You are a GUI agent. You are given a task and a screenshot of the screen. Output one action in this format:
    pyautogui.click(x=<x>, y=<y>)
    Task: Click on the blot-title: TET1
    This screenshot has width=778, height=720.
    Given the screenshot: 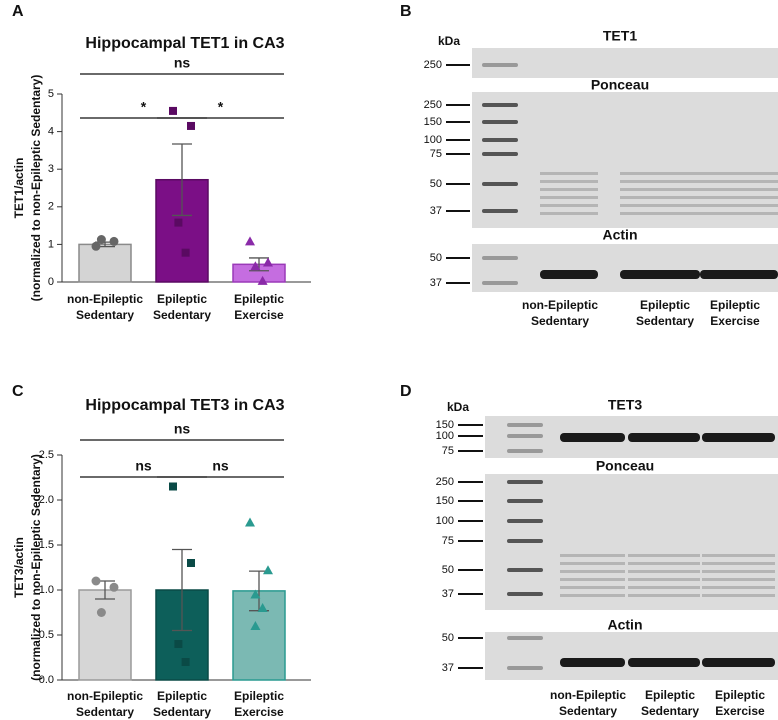 What is the action you would take?
    pyautogui.click(x=620, y=36)
    